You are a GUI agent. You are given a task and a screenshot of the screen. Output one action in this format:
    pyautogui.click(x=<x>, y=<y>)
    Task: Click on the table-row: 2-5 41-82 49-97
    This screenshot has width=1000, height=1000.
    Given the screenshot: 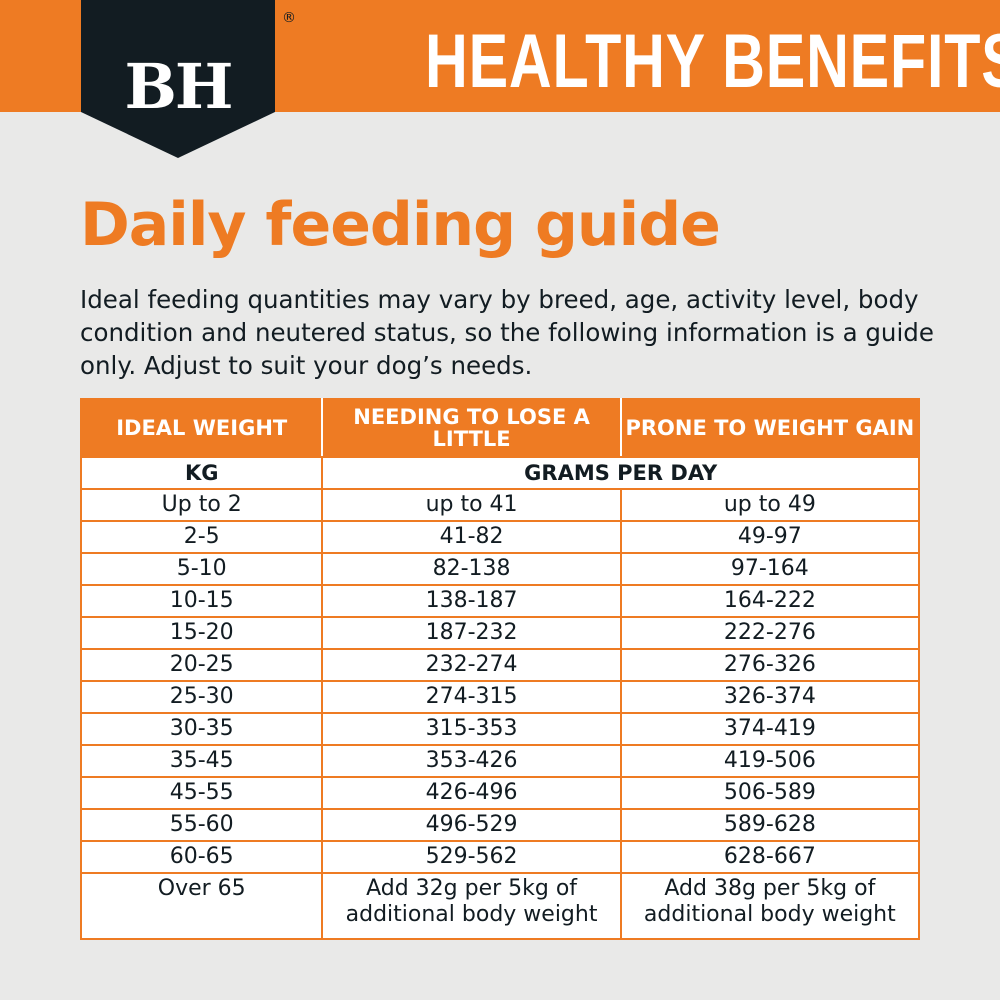 What is the action you would take?
    pyautogui.click(x=500, y=537)
    